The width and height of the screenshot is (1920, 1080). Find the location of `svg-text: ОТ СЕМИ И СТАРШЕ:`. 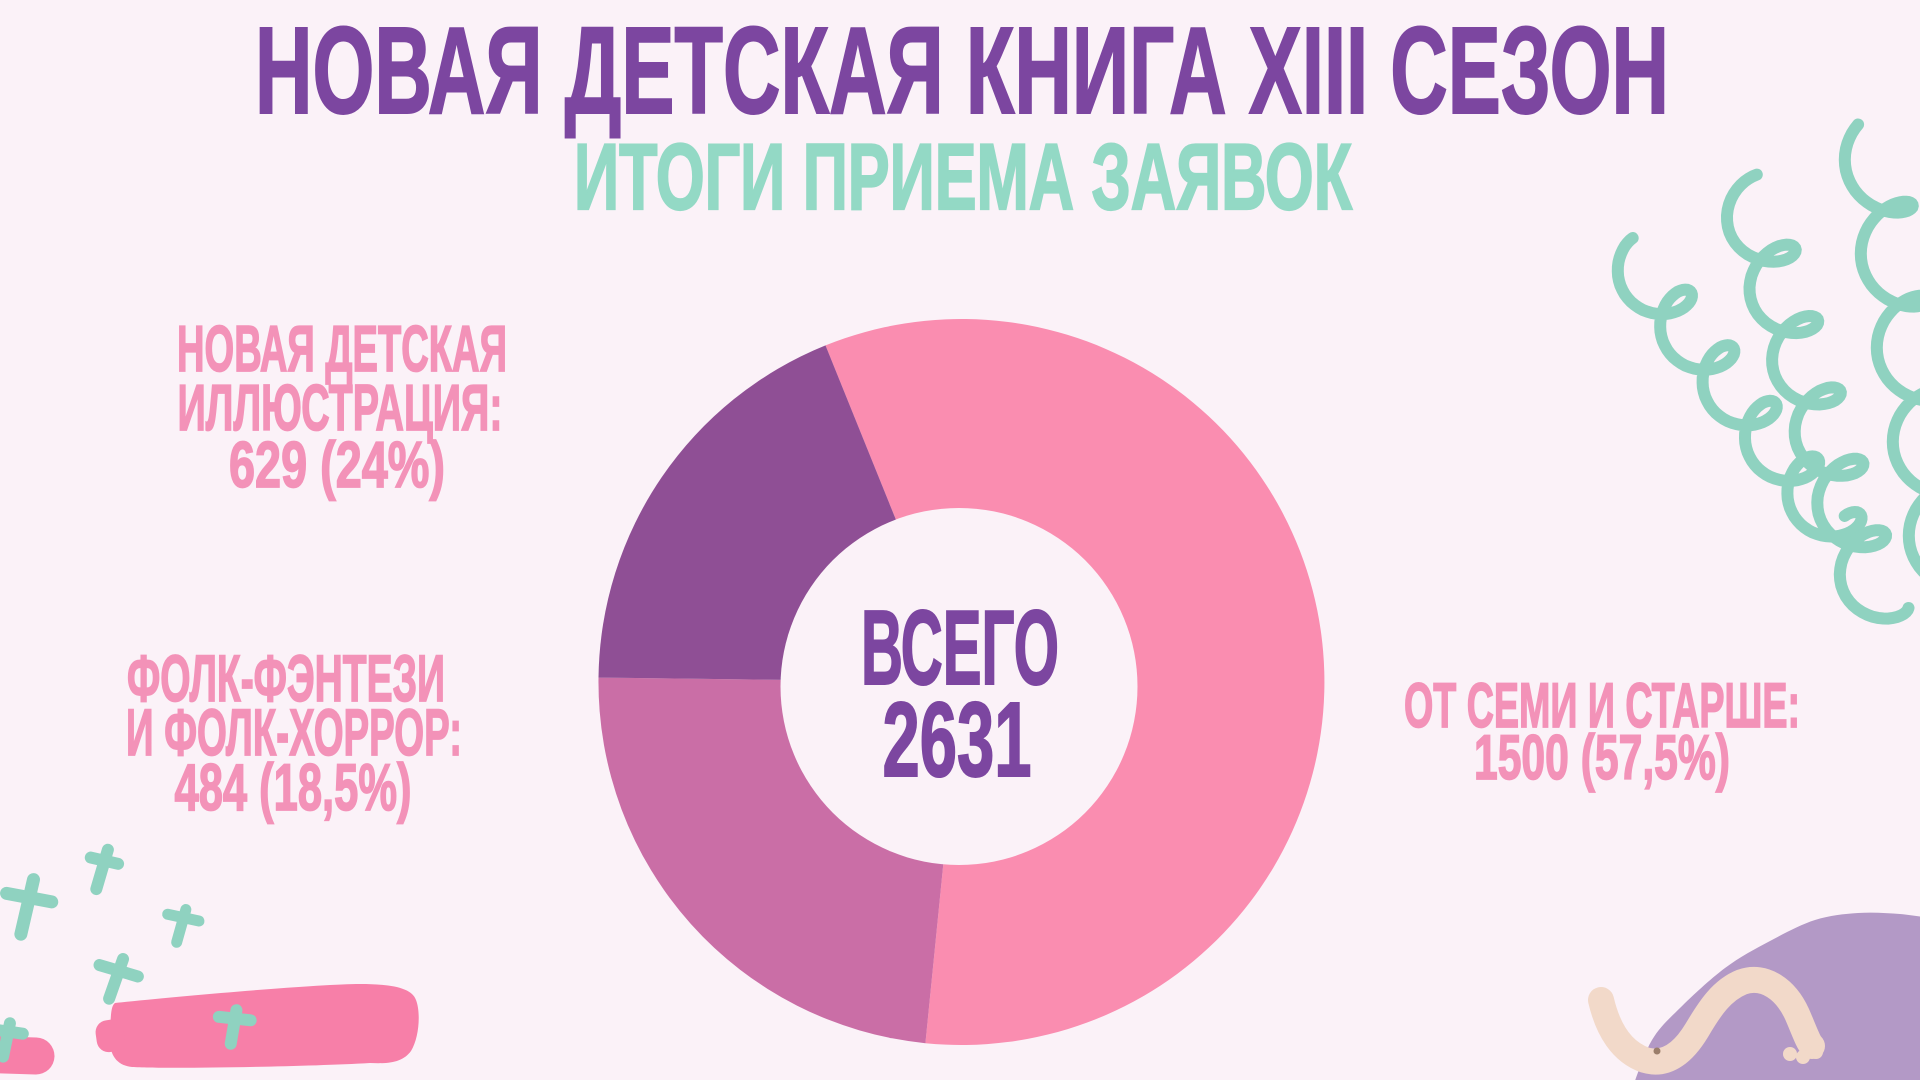

svg-text: ОТ СЕМИ И СТАРШЕ: is located at coordinates (1602, 706).